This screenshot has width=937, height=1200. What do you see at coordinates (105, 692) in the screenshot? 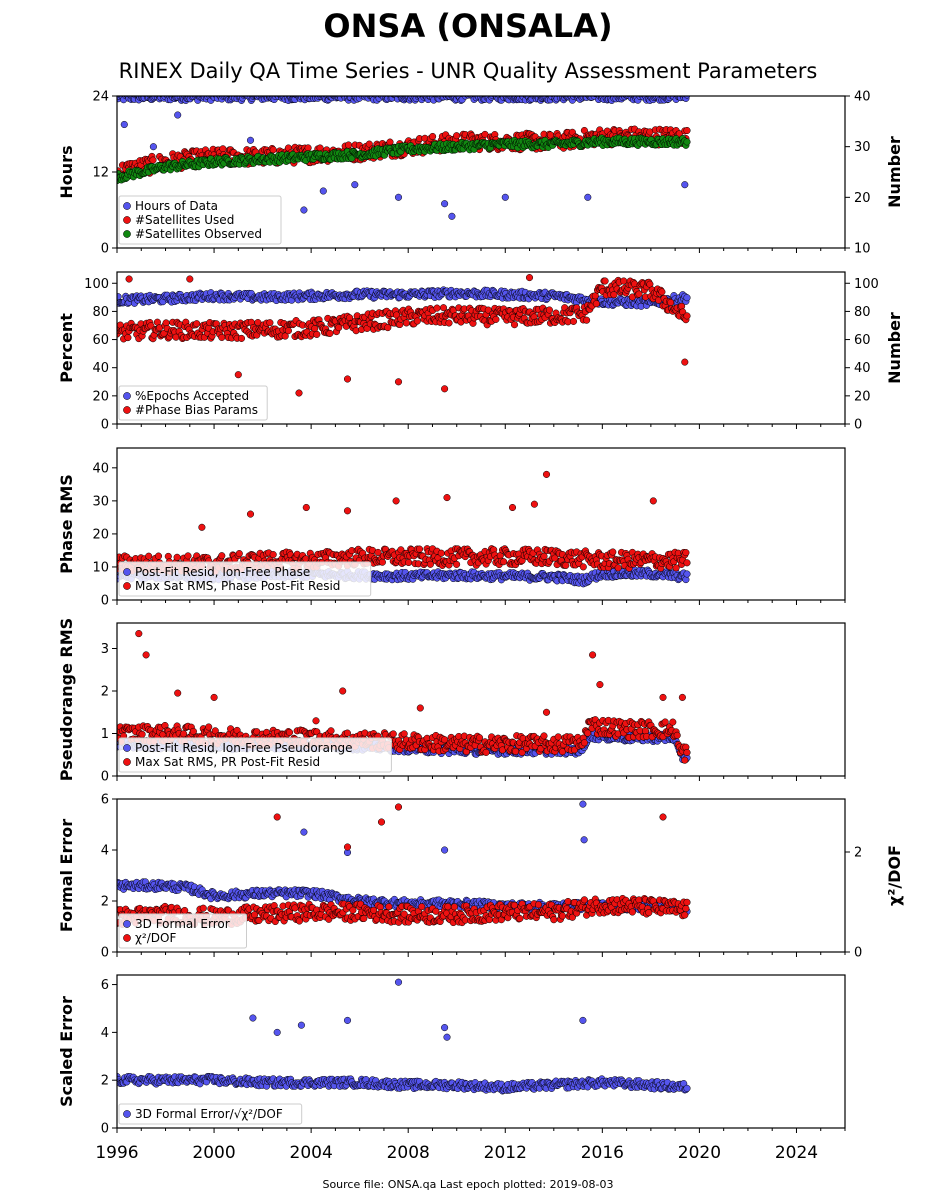
I see `ytick-label: 2` at bounding box center [105, 692].